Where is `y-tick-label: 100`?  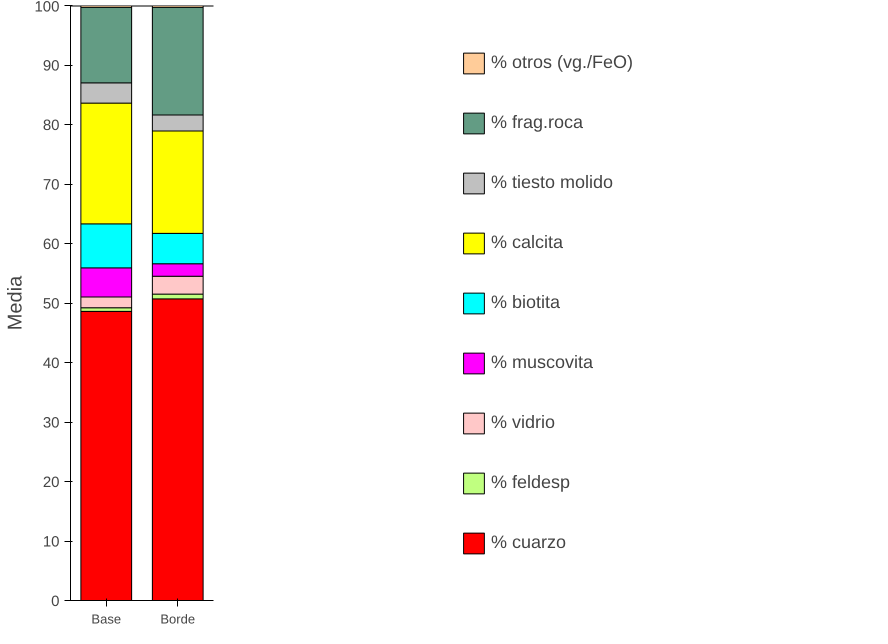
y-tick-label: 100 is located at coordinates (47, 8).